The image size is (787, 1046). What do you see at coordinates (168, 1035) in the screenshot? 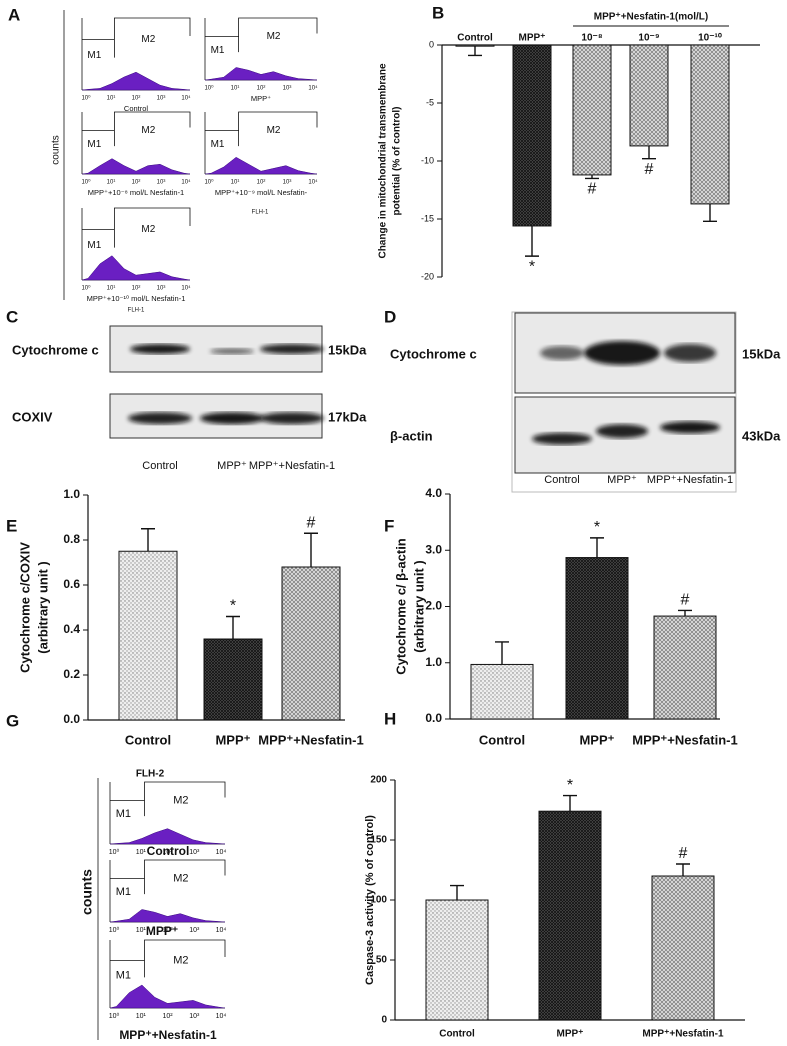
I see `flow-caption: MPP⁺+Nesfatin-1` at bounding box center [168, 1035].